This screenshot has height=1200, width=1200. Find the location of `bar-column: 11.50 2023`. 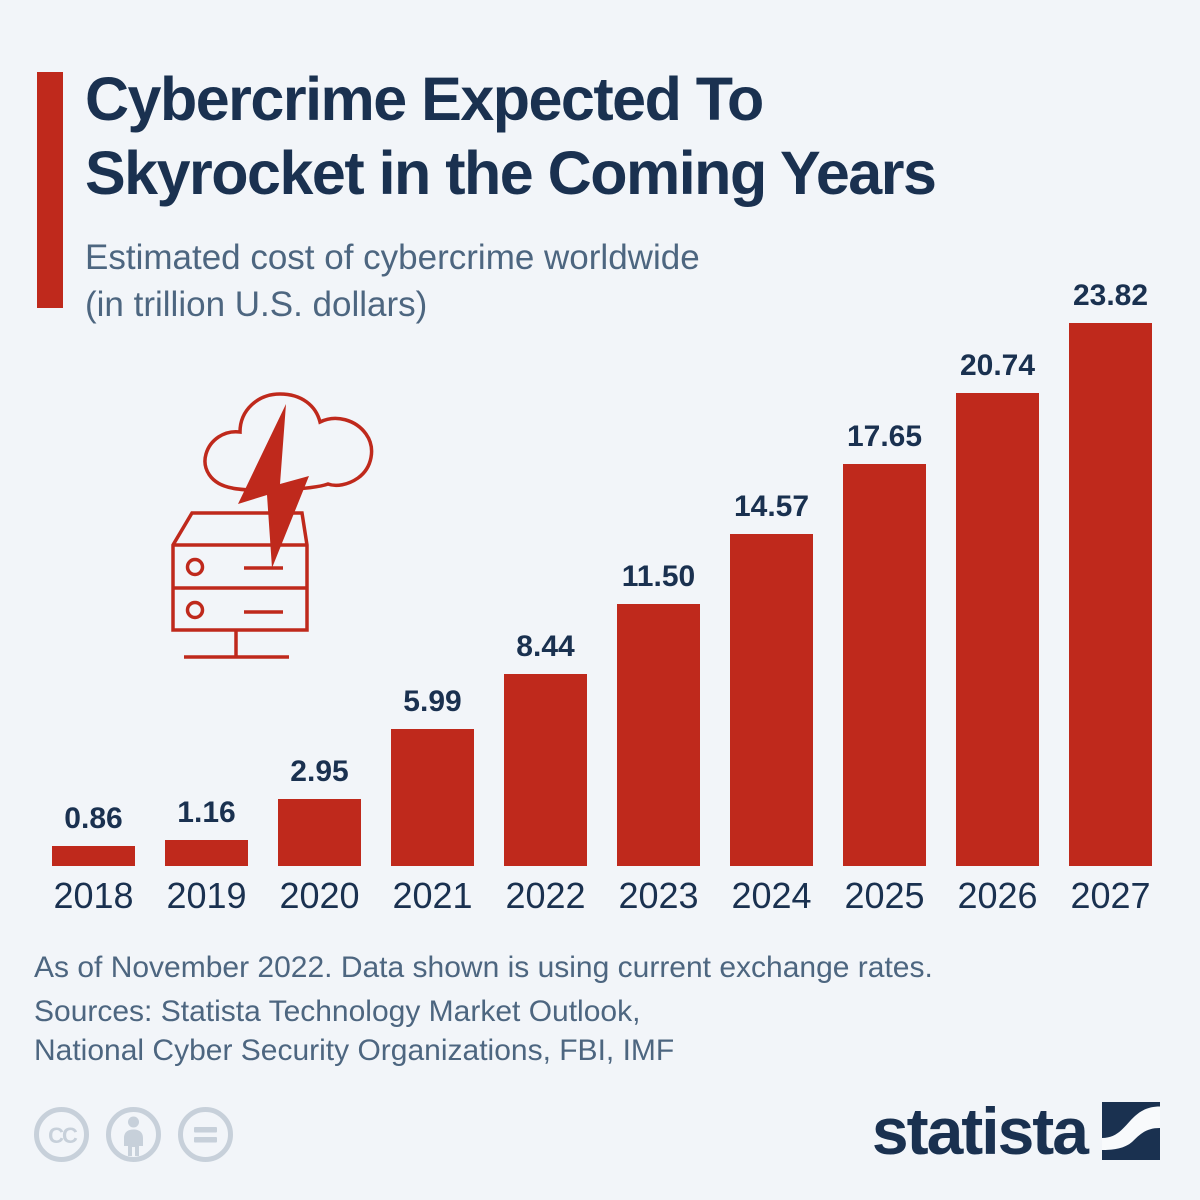

bar-column: 11.50 2023 is located at coordinates (658, 738).